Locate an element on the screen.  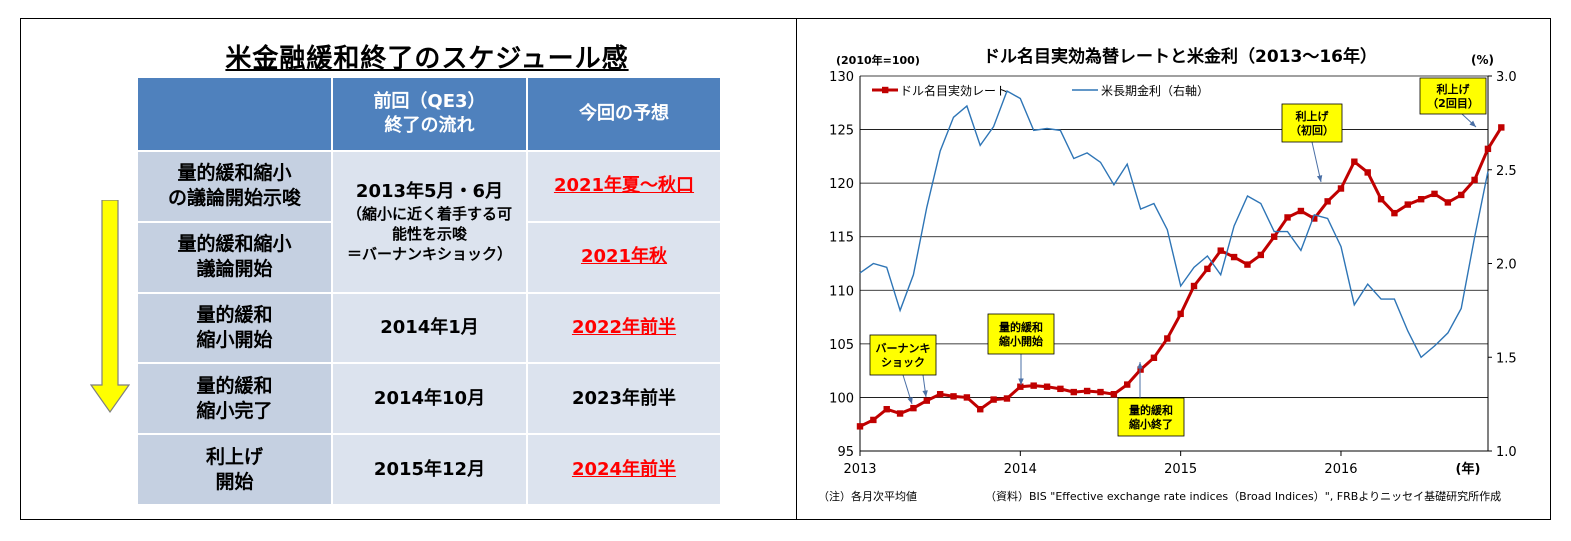
row-label: 量的緩和 縮小開始 is located at coordinates (234, 328).